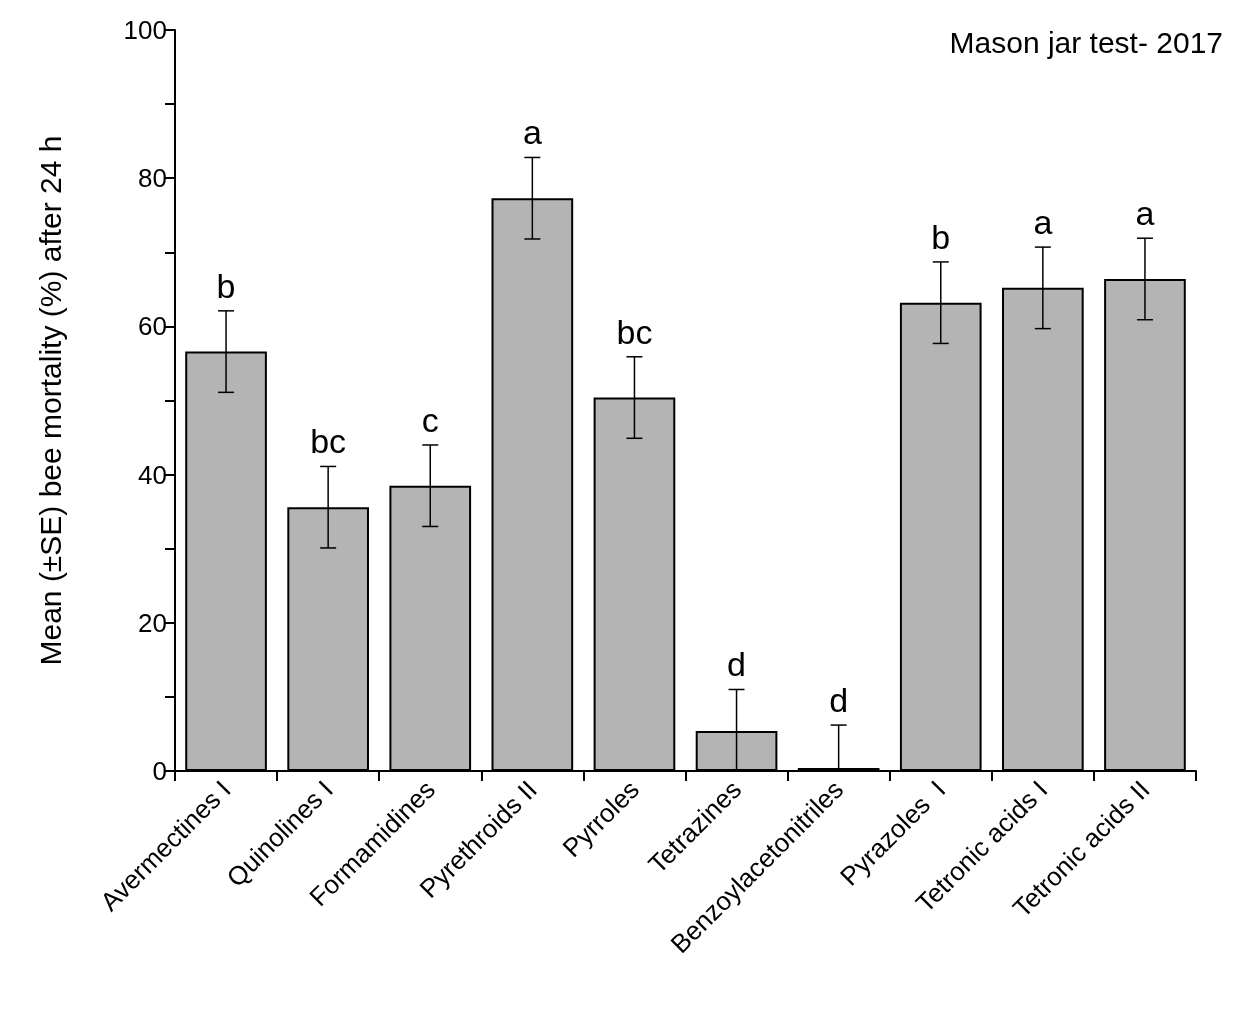 This screenshot has height=1015, width=1236. What do you see at coordinates (152, 622) in the screenshot?
I see `y-tick-label: 20` at bounding box center [152, 622].